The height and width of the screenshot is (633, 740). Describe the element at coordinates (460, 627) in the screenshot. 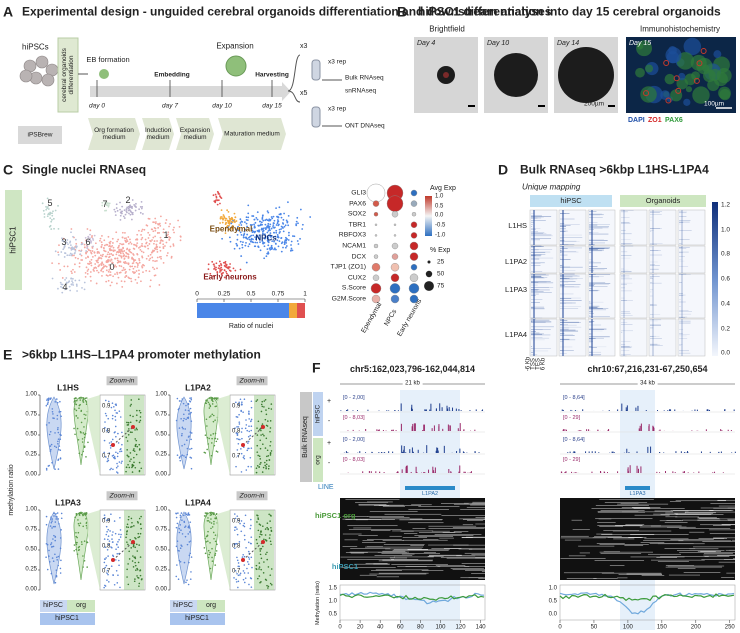

I see `label: 120` at that location.